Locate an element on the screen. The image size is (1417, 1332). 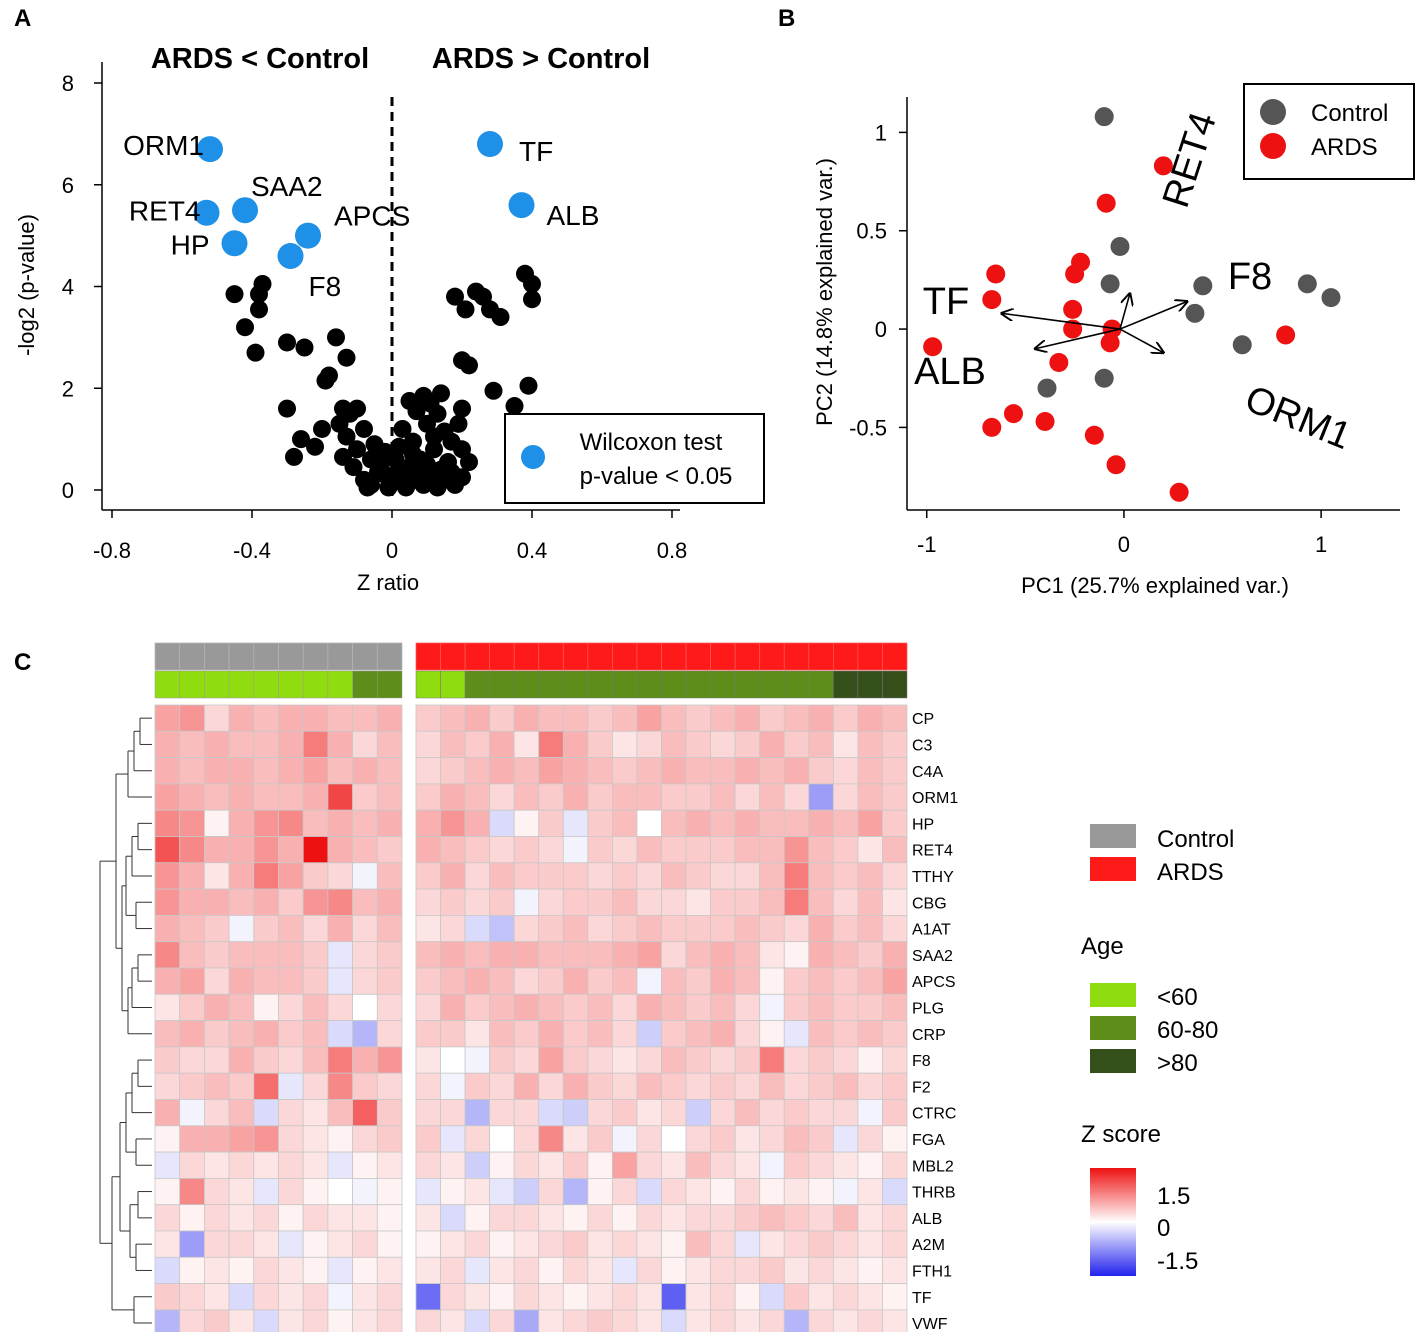
volcano-title-left: ARDS < Control is located at coordinates (260, 59).